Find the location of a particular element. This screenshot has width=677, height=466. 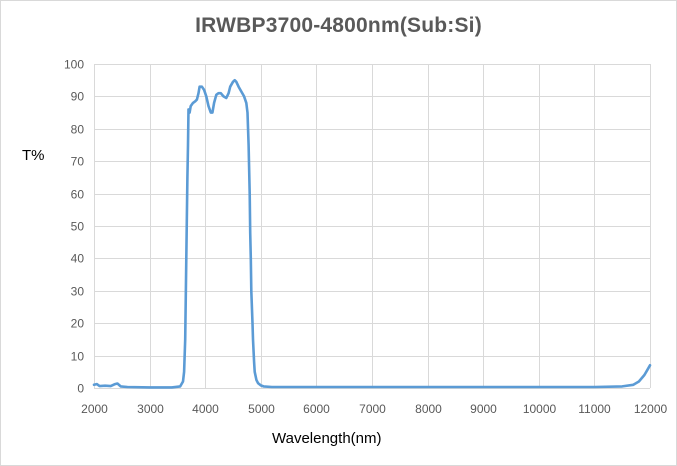

y-tick-label: 90 is located at coordinates (78, 97).